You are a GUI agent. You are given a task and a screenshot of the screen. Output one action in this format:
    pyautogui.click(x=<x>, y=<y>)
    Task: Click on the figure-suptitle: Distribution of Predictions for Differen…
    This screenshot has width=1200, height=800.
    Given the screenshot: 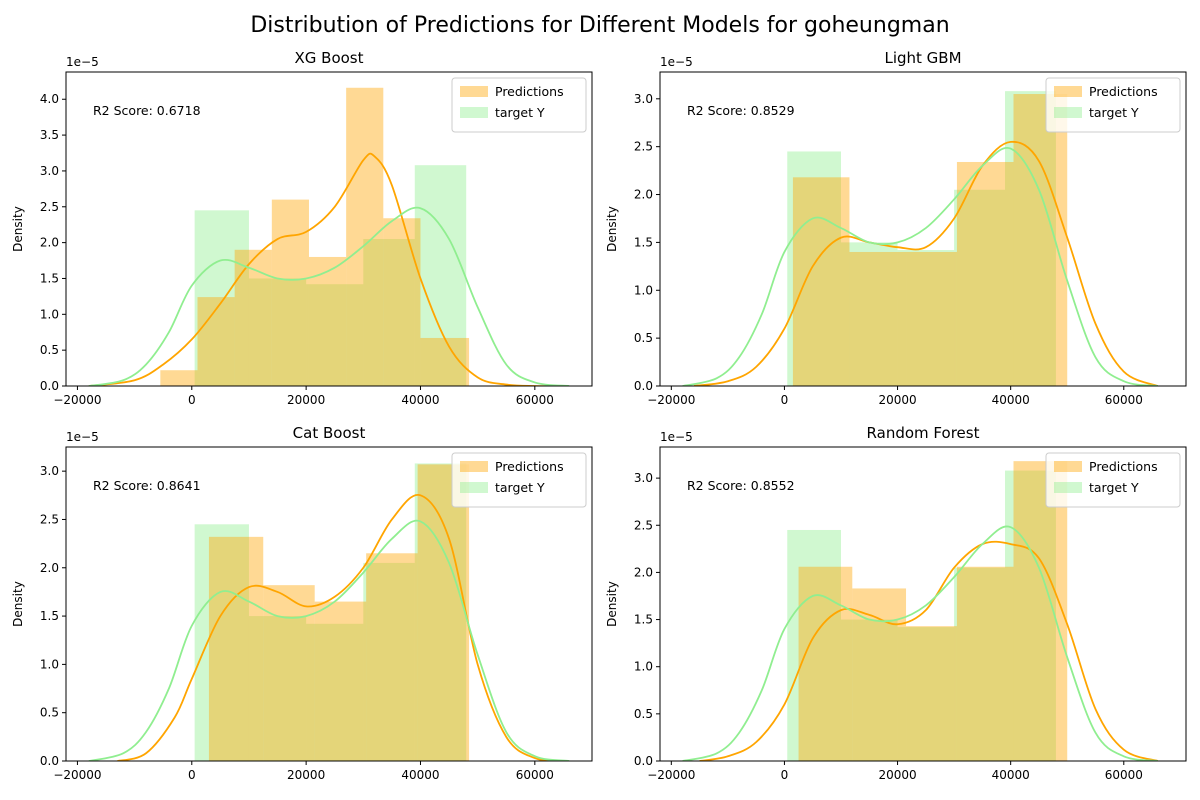 What is the action you would take?
    pyautogui.click(x=599, y=25)
    